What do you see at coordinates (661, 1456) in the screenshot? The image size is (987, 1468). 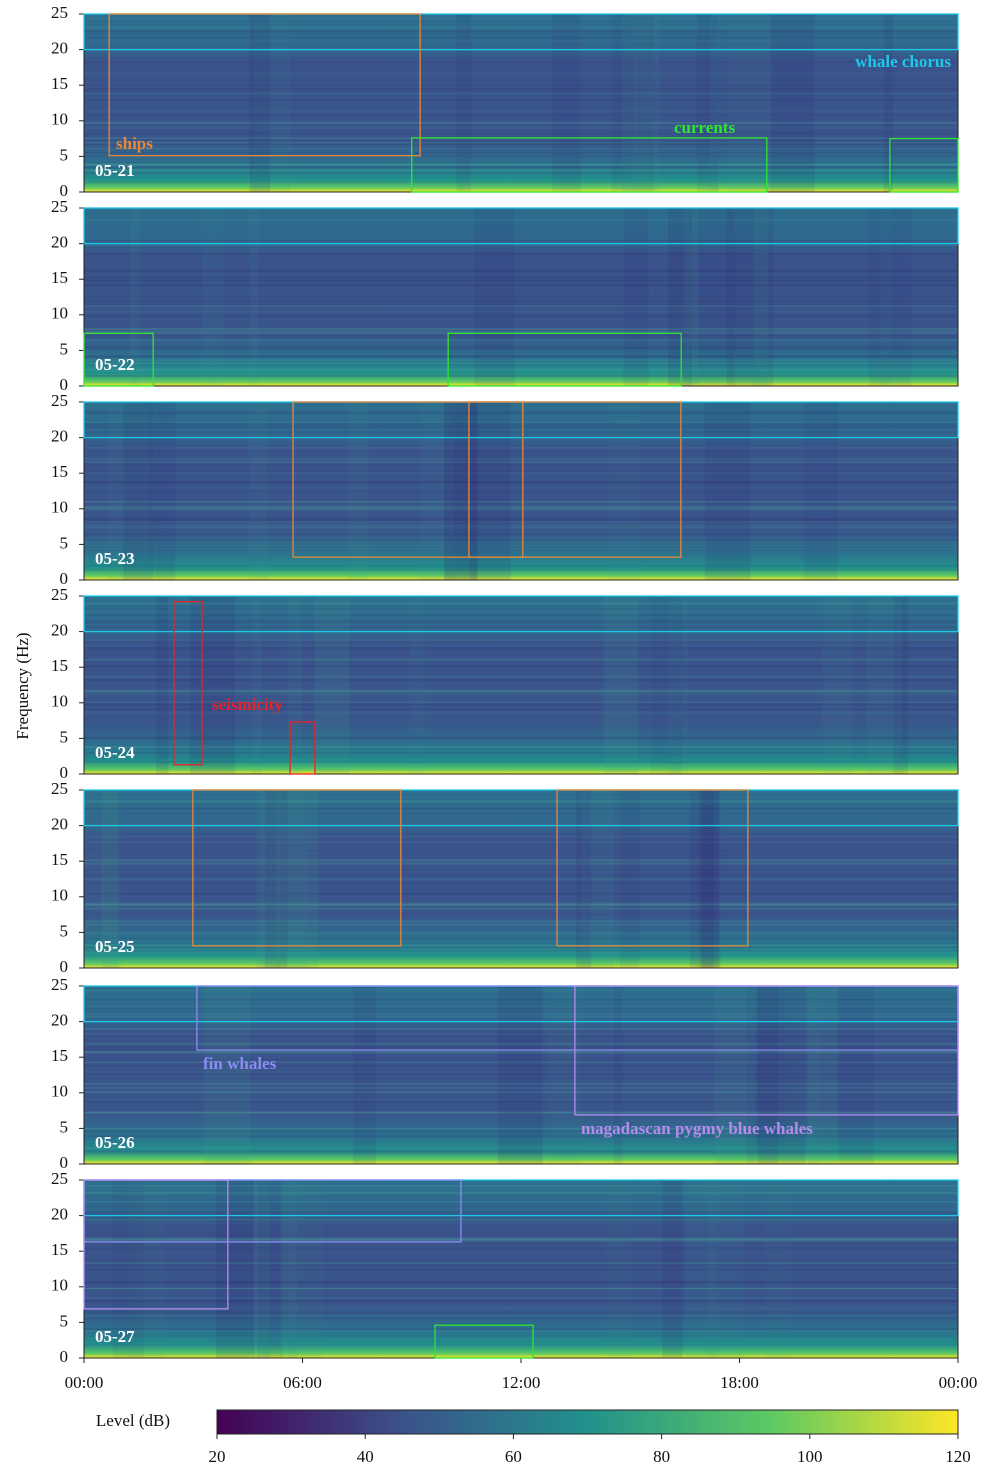 I see `colorbar-tick-label: 80` at bounding box center [661, 1456].